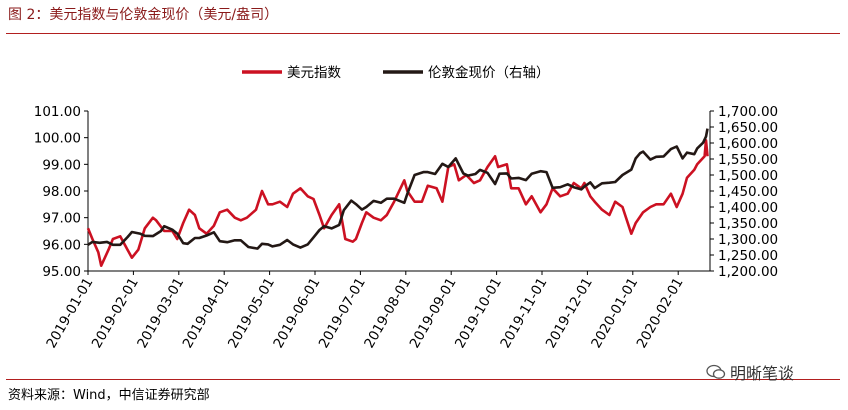  Describe the element at coordinates (660, 313) in the screenshot. I see `x-tick-label: 2020-02-01` at that location.